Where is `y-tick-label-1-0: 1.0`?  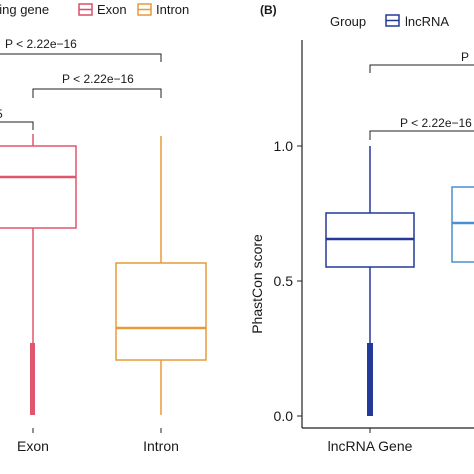 y-tick-label-1-0: 1.0 is located at coordinates (284, 146).